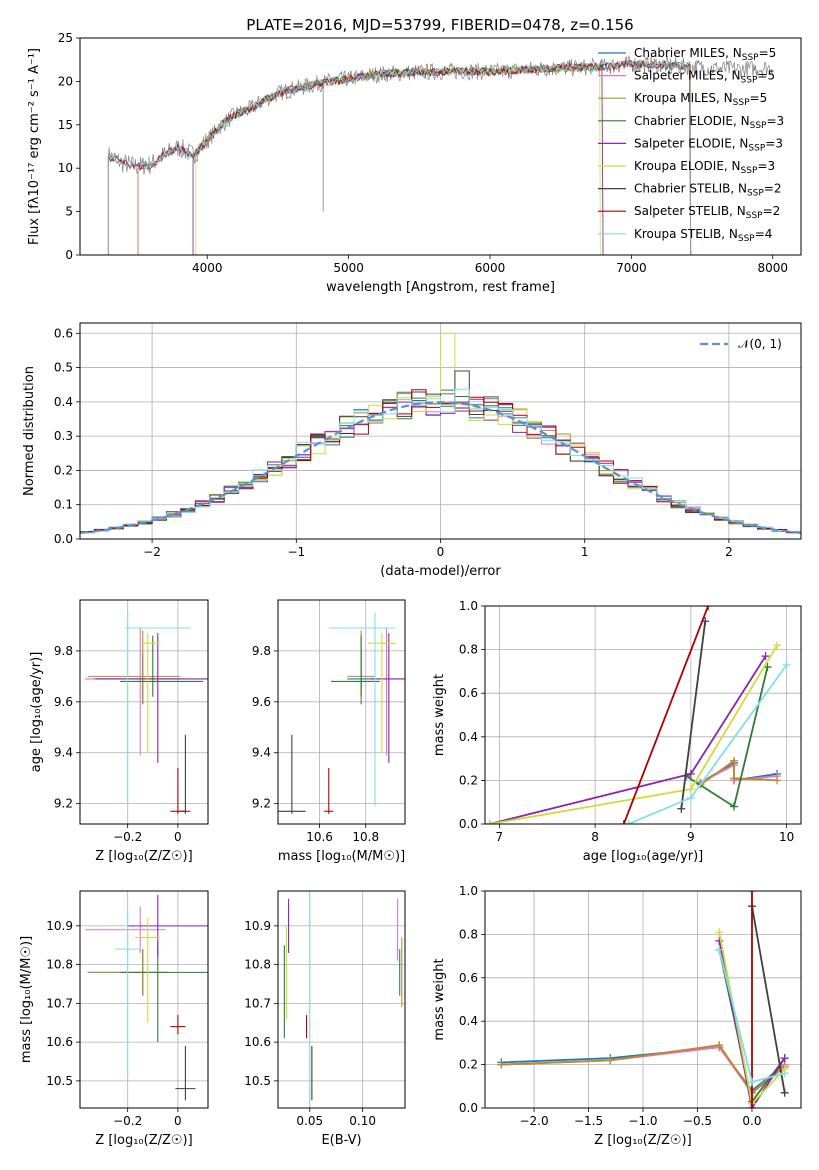 This screenshot has height=1170, width=819. I want to click on x-tick-label: 0.0, so click(751, 1121).